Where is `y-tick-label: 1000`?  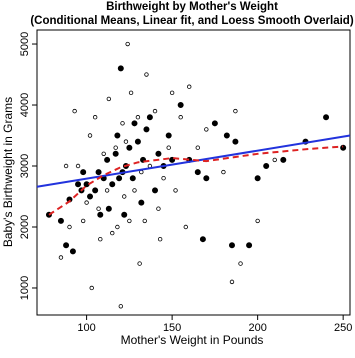 y-tick-label: 1000 is located at coordinates (25, 288).